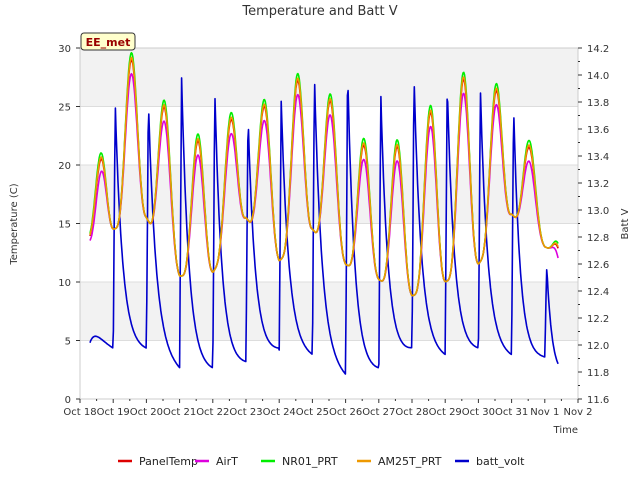  What do you see at coordinates (511, 412) in the screenshot?
I see `x-tick-label: Oct 31` at bounding box center [511, 412].